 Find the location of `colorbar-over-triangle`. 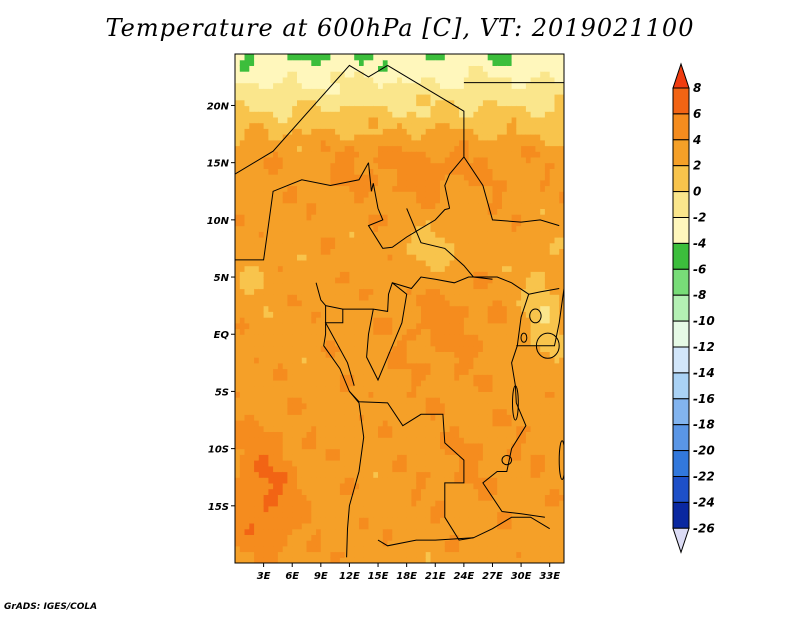

colorbar-over-triangle is located at coordinates (681, 75).